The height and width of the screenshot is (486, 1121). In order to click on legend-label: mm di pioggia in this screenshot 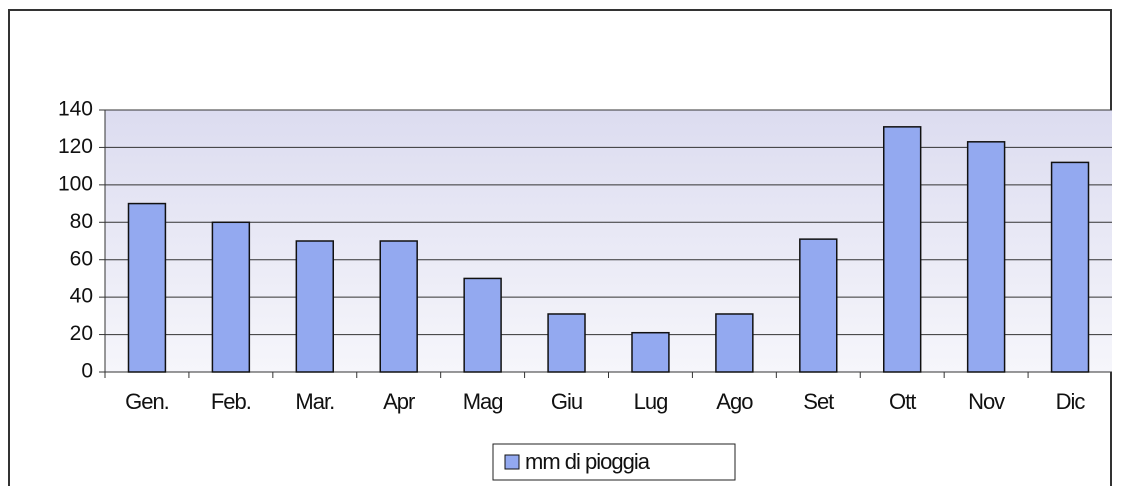, I will do `click(588, 461)`.